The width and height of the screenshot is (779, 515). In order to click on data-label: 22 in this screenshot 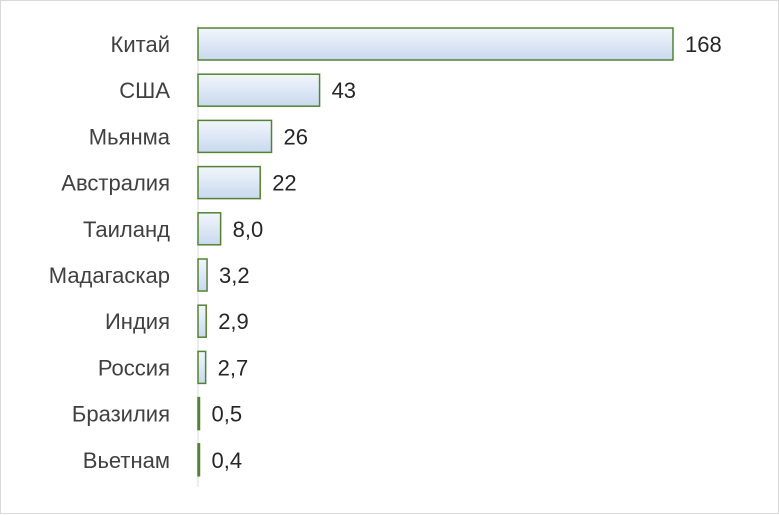, I will do `click(284, 183)`.